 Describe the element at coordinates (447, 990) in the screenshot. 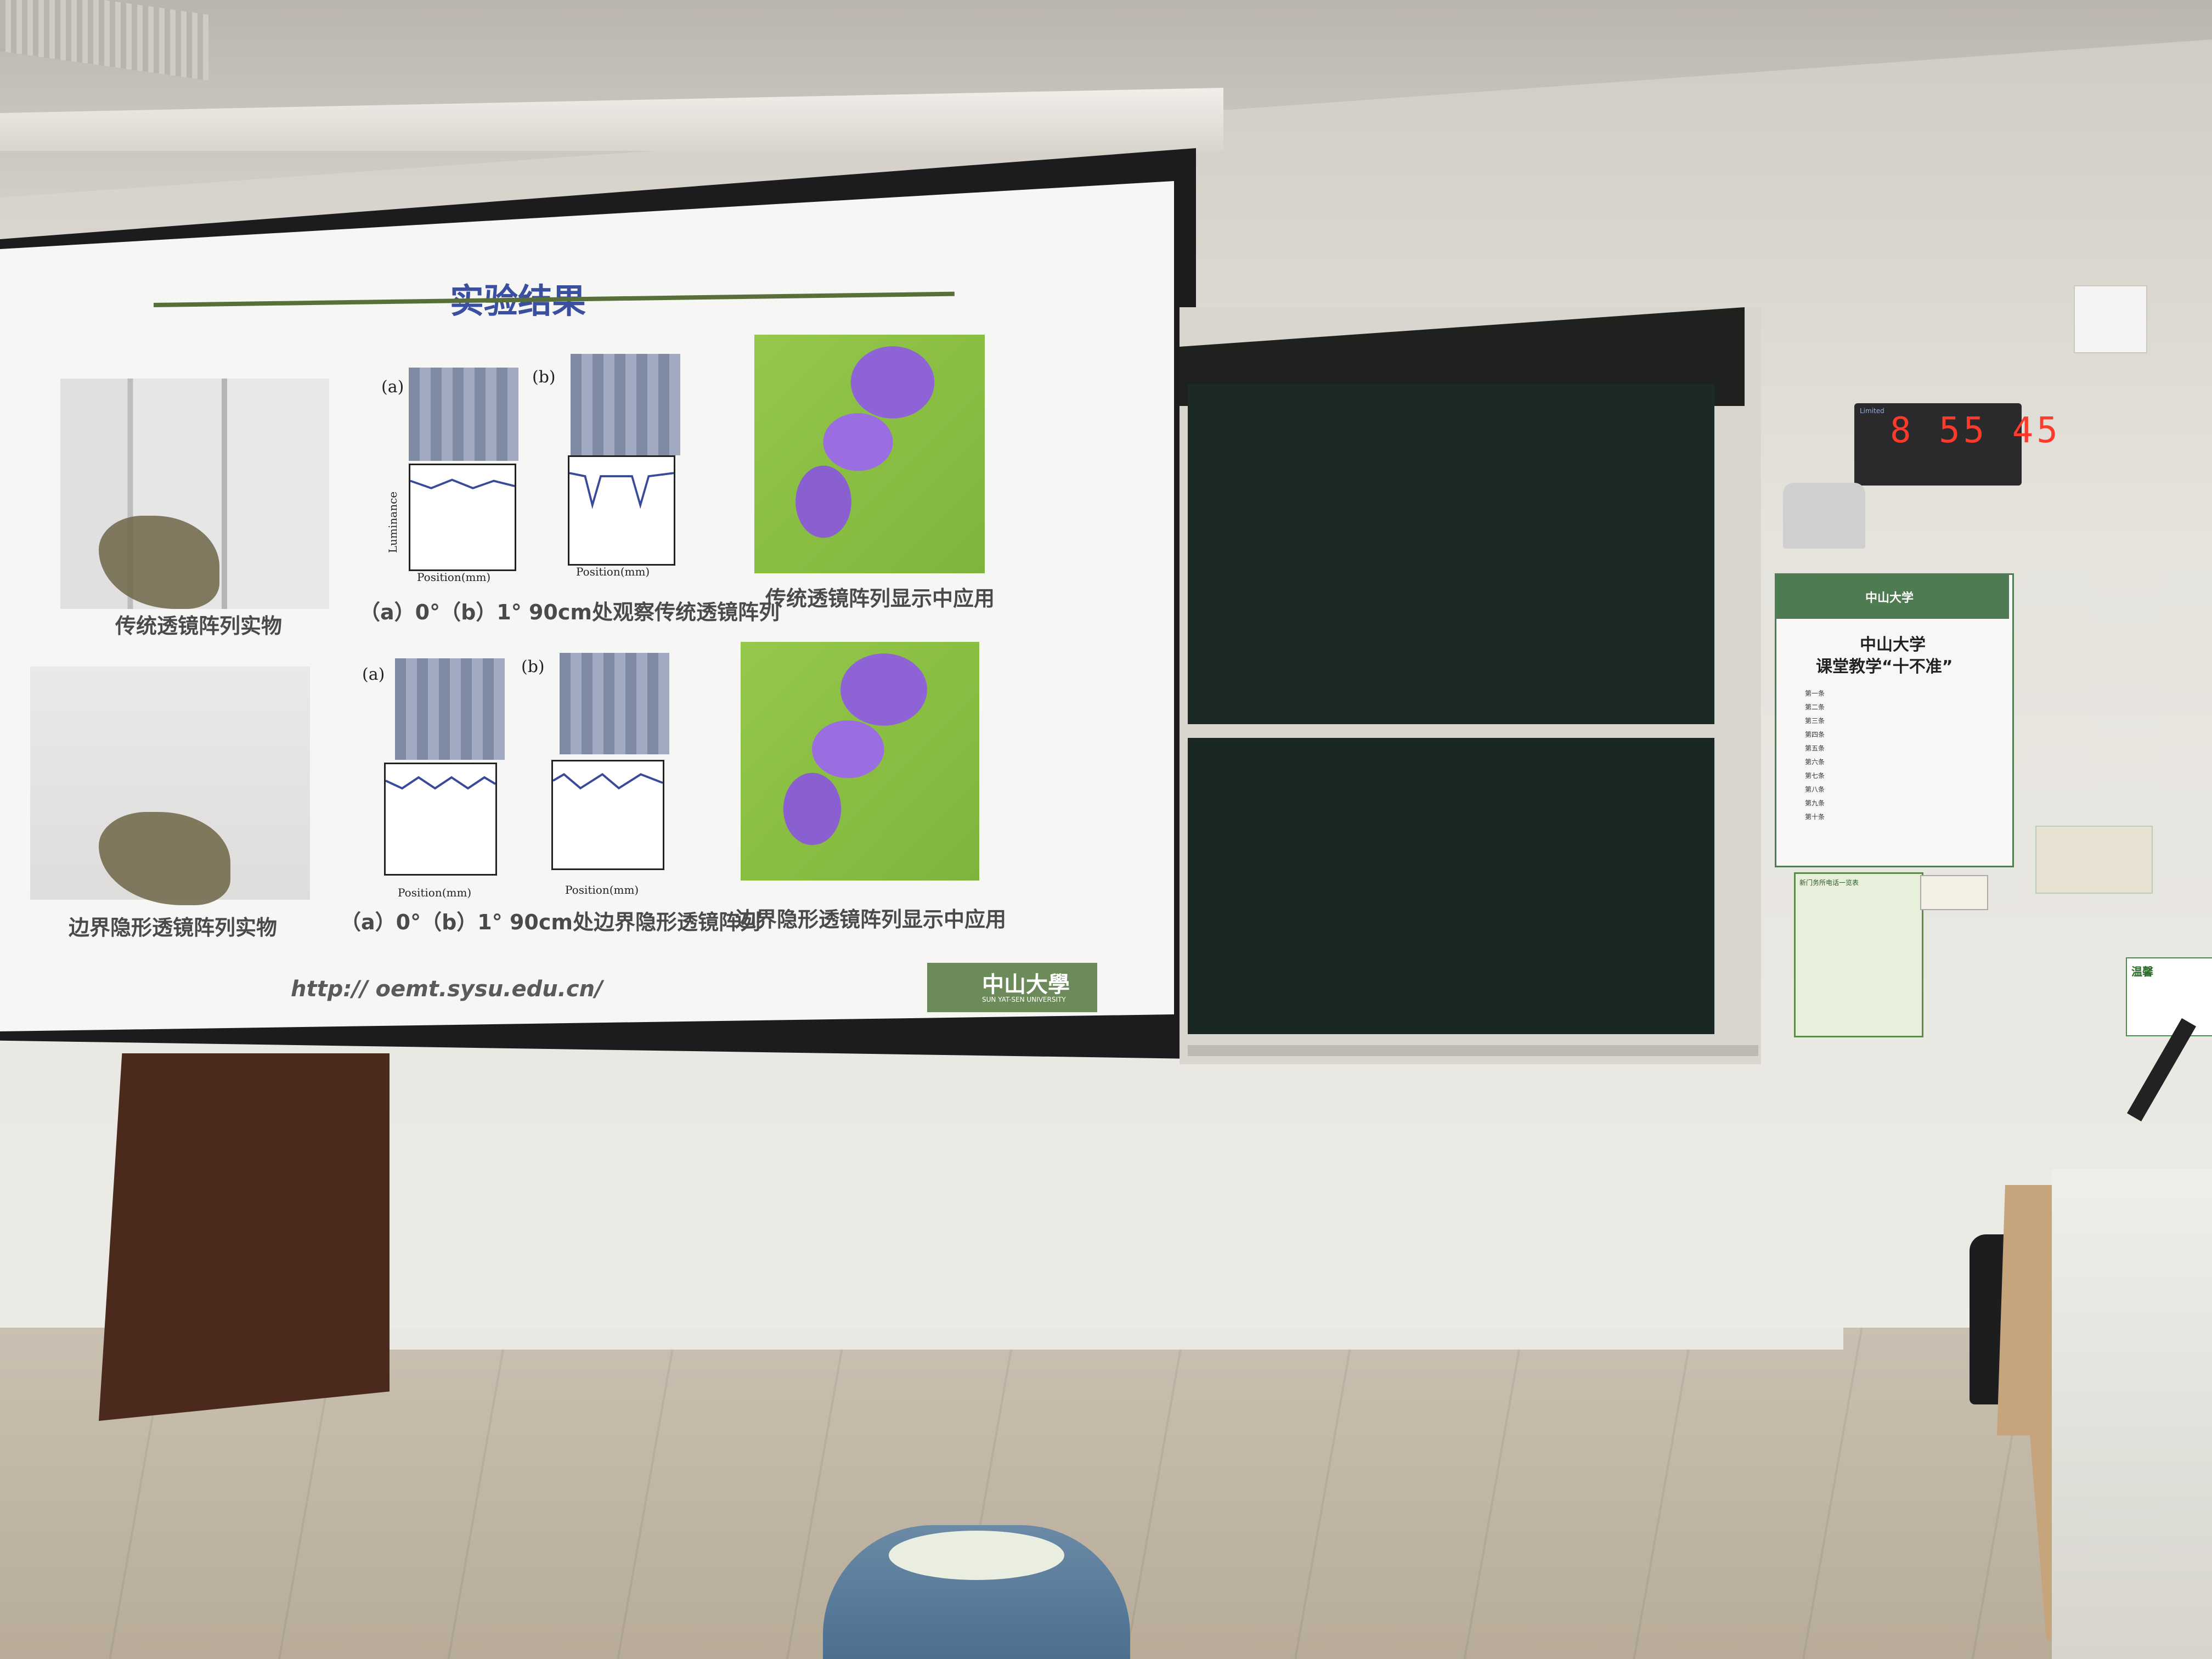

I see `slide-url: http:// oemt.sysu.edu.cn/` at that location.